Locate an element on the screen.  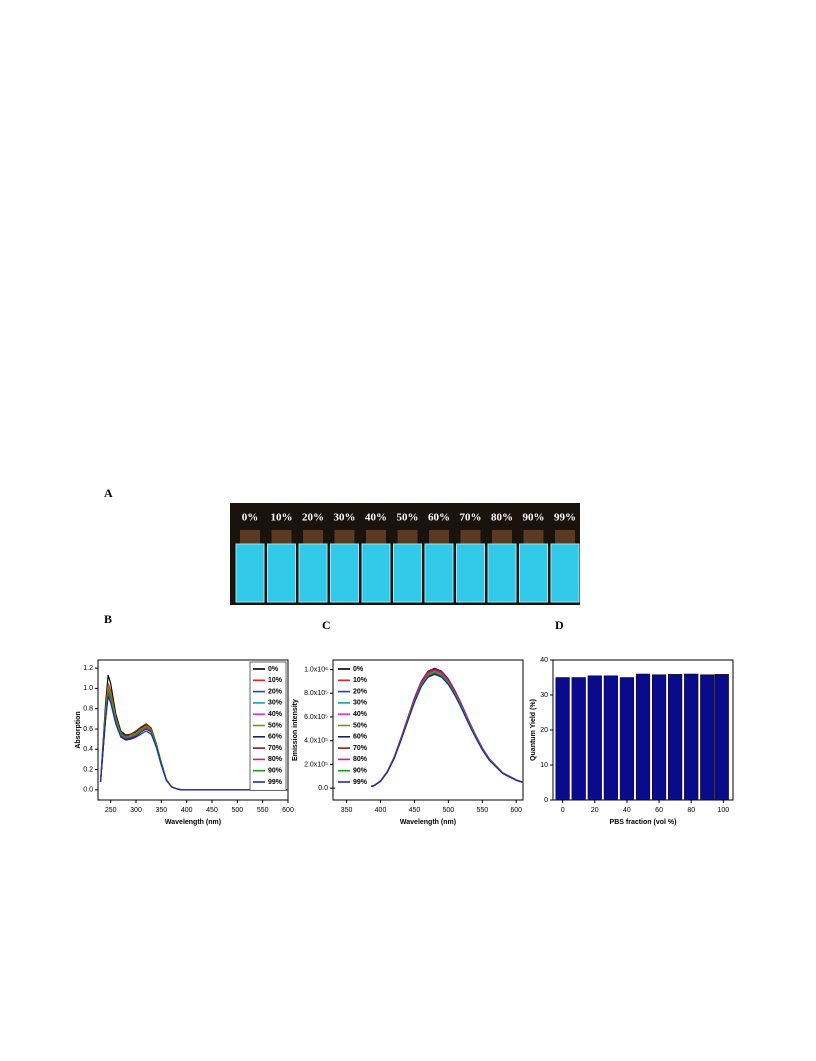
vial-label: 40% is located at coordinates (376, 518).